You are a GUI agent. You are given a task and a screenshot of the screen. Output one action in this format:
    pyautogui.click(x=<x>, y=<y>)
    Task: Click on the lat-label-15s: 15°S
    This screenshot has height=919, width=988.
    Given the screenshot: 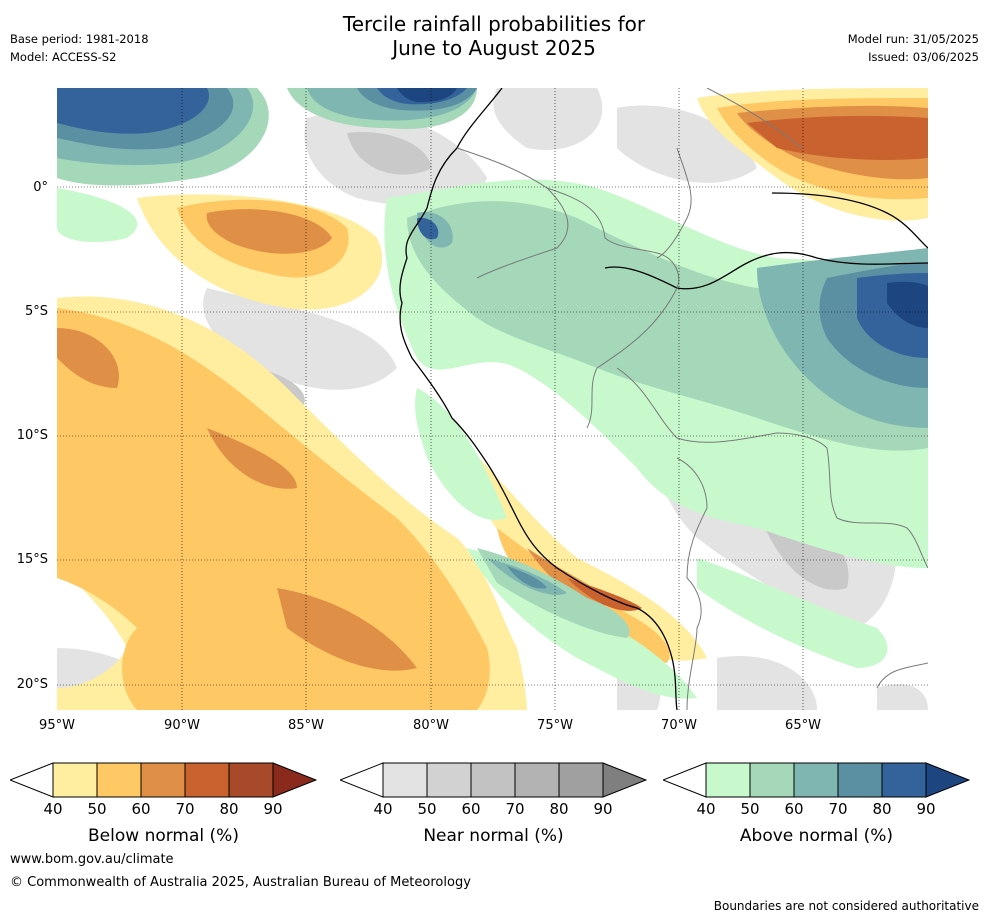 What is the action you would take?
    pyautogui.click(x=32, y=559)
    